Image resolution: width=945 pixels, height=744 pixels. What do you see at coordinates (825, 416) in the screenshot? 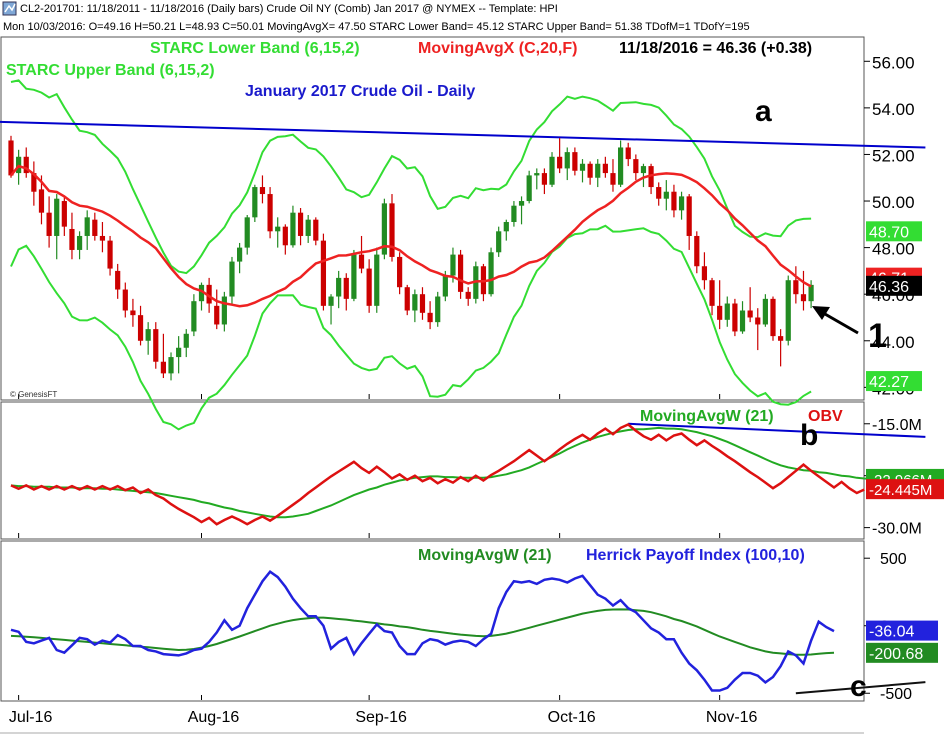
I see `legend-obv: OBV` at bounding box center [825, 416].